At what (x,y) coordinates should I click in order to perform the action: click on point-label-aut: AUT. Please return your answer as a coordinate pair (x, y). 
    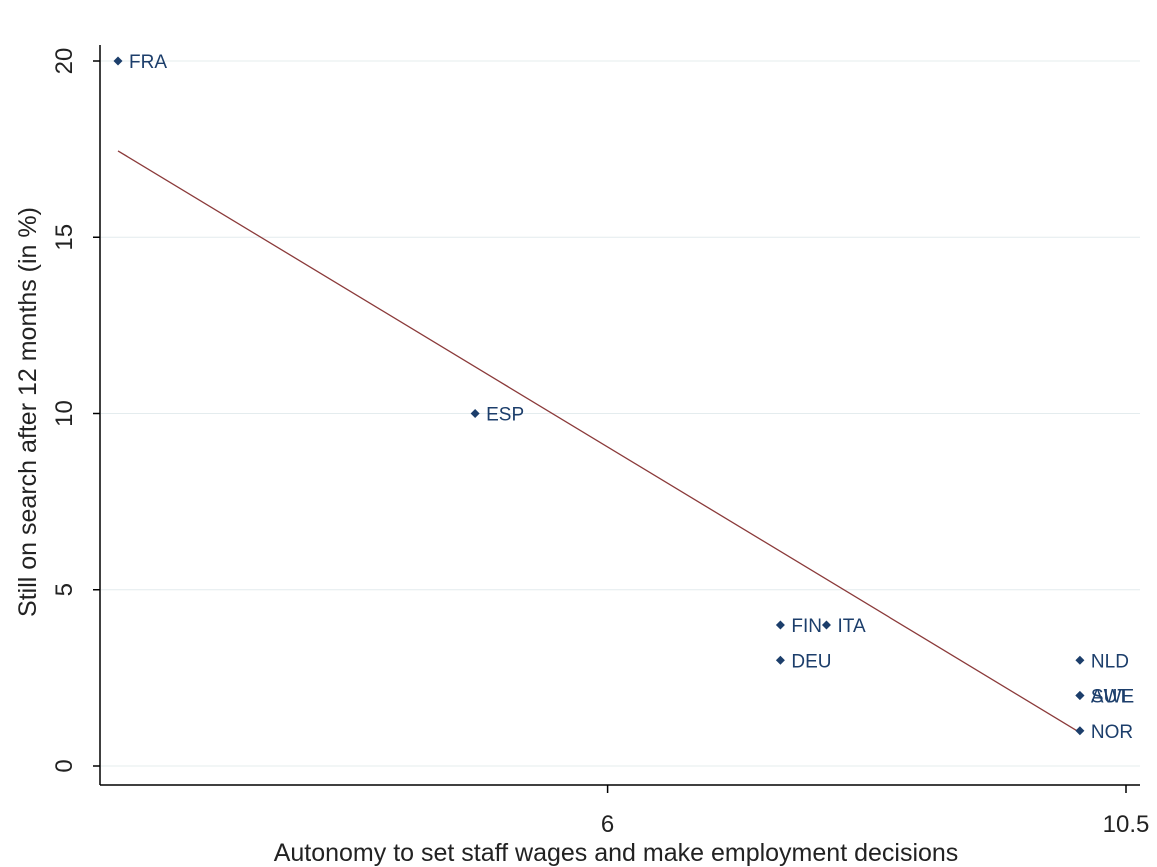
    Looking at the image, I should click on (1110, 697).